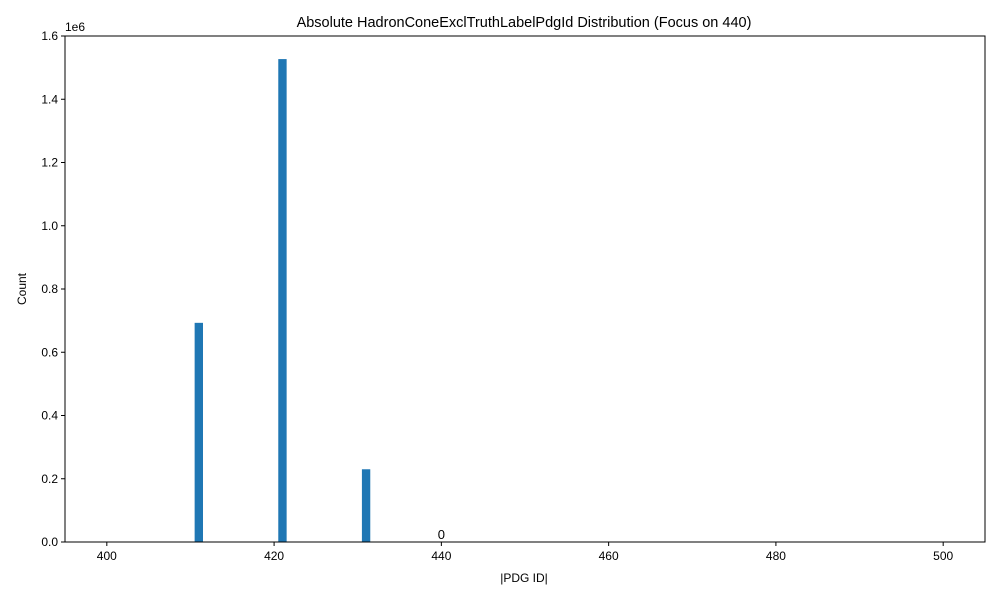  What do you see at coordinates (49, 163) in the screenshot?
I see `y-tick-label-6: 1.2` at bounding box center [49, 163].